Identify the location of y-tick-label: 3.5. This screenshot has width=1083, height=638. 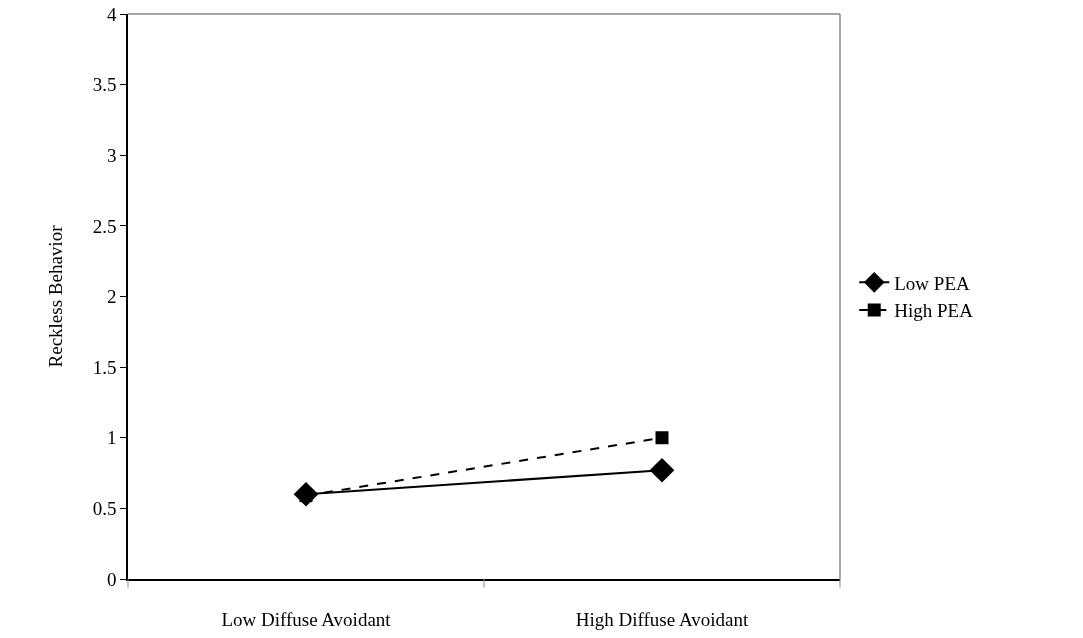
(104, 85).